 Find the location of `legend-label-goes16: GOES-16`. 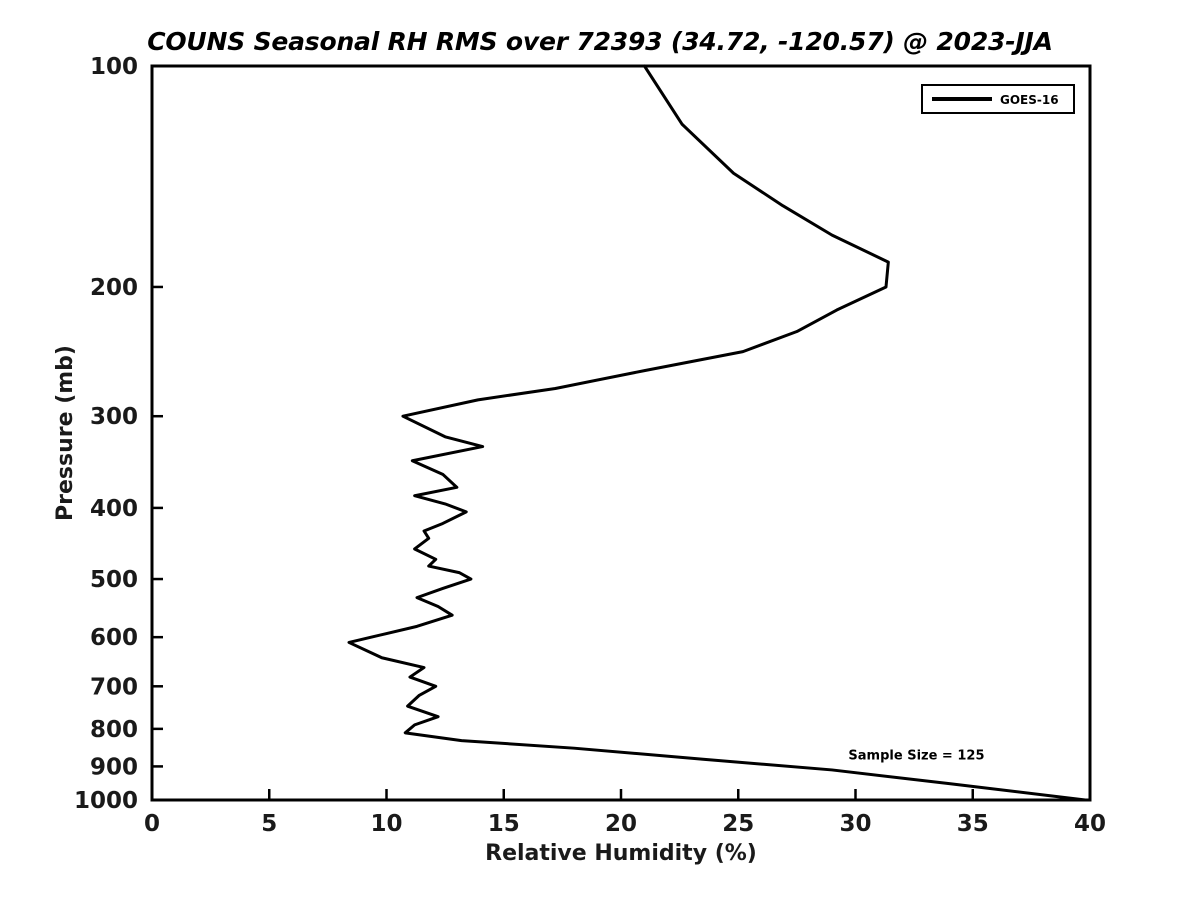

legend-label-goes16: GOES-16 is located at coordinates (1029, 100).